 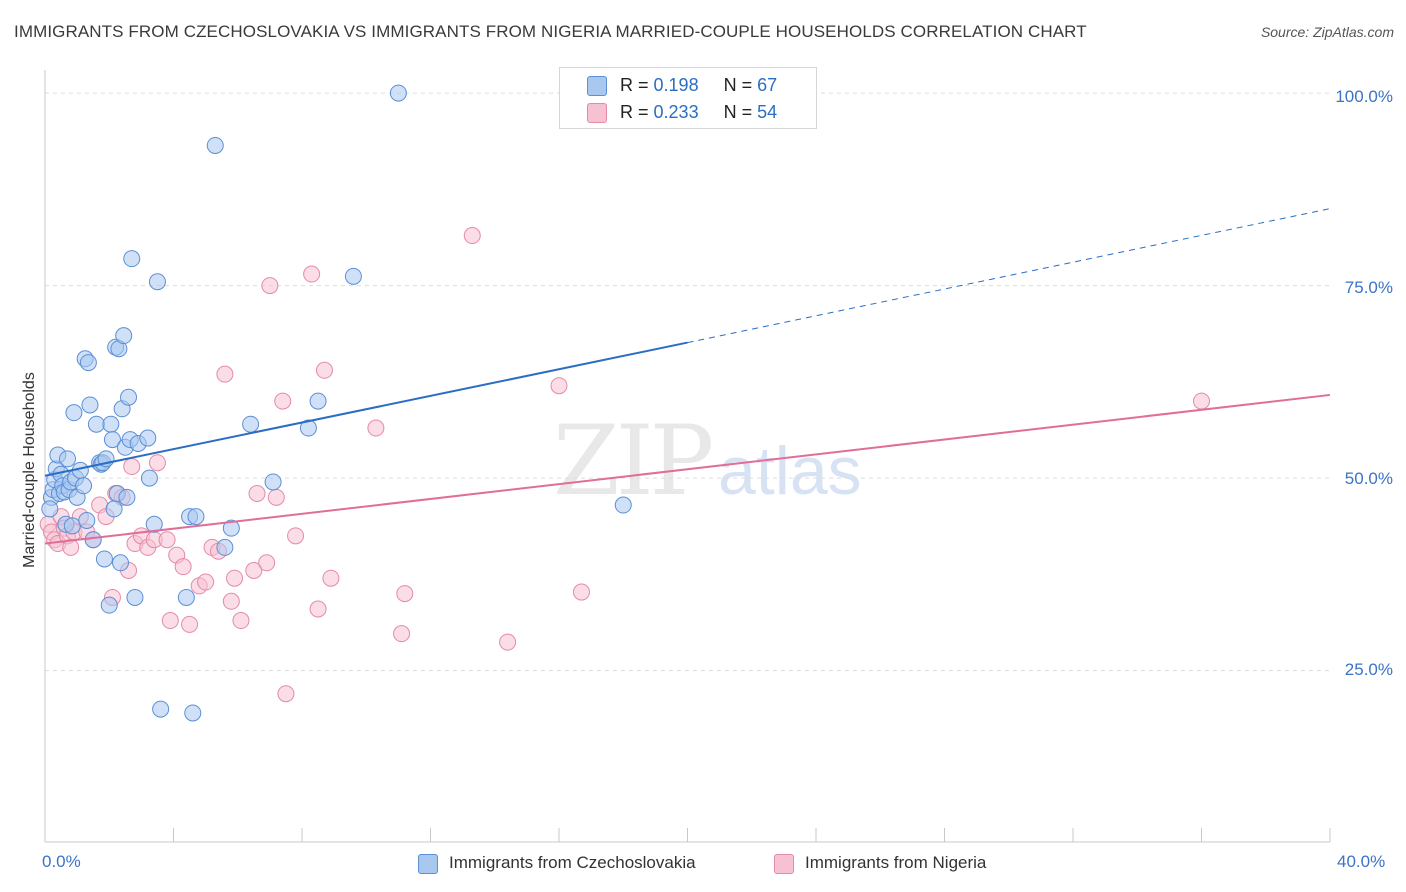 I want to click on y-tick-label-75: 75.0%, so click(x=1368, y=287).